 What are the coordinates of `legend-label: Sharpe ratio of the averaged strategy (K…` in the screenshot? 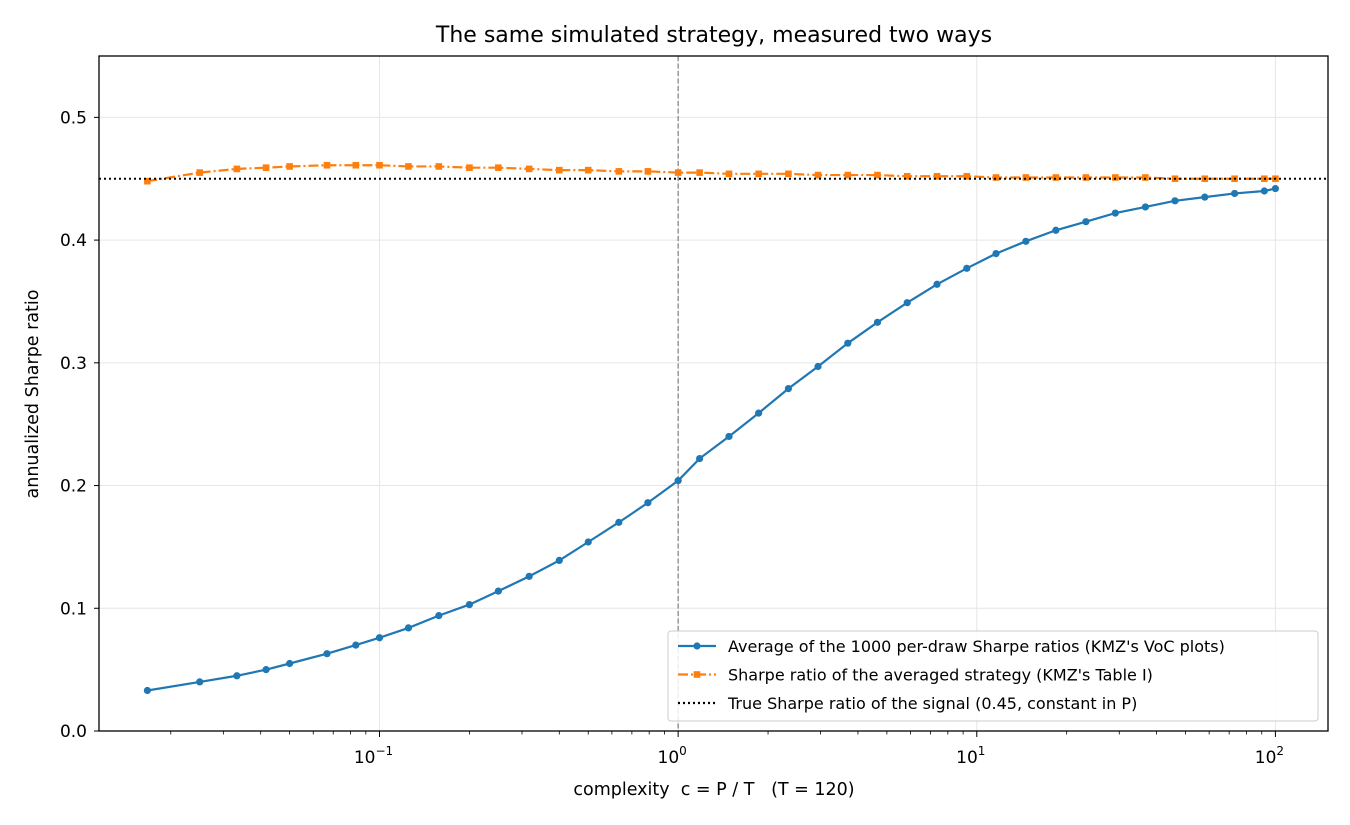 It's located at (940, 675).